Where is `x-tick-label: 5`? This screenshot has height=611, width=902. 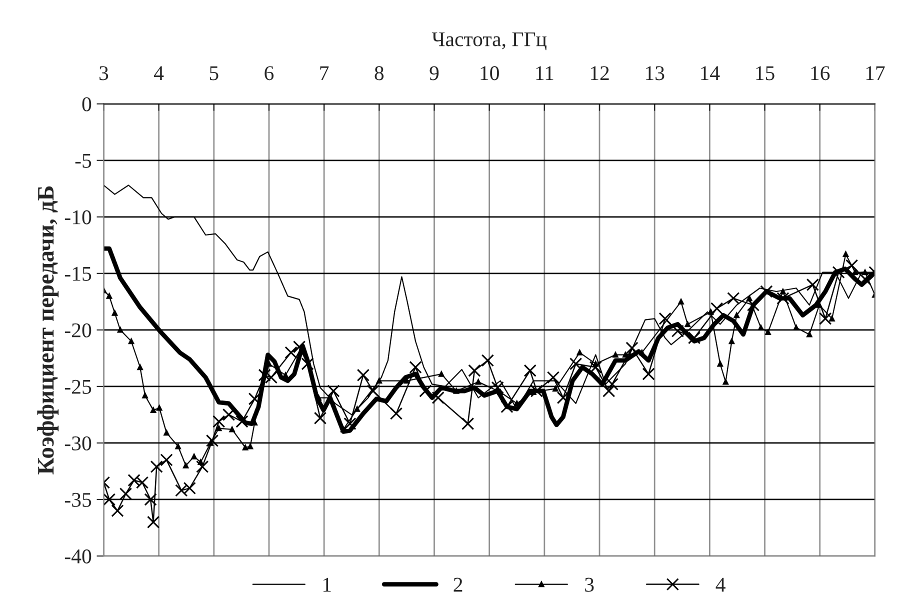 x-tick-label: 5 is located at coordinates (214, 73).